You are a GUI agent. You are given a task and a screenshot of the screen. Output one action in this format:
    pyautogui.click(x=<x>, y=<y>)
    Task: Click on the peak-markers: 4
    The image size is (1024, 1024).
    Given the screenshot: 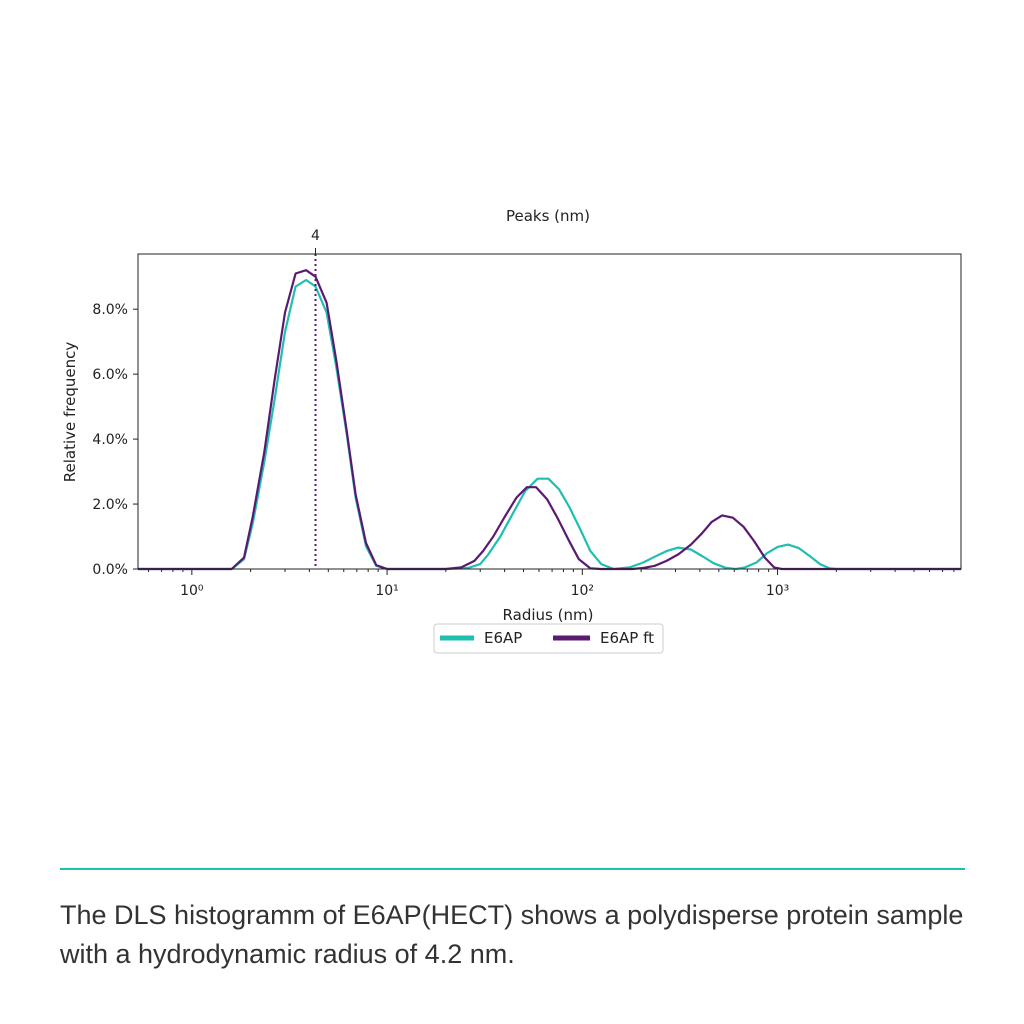 What is the action you would take?
    pyautogui.click(x=315, y=241)
    